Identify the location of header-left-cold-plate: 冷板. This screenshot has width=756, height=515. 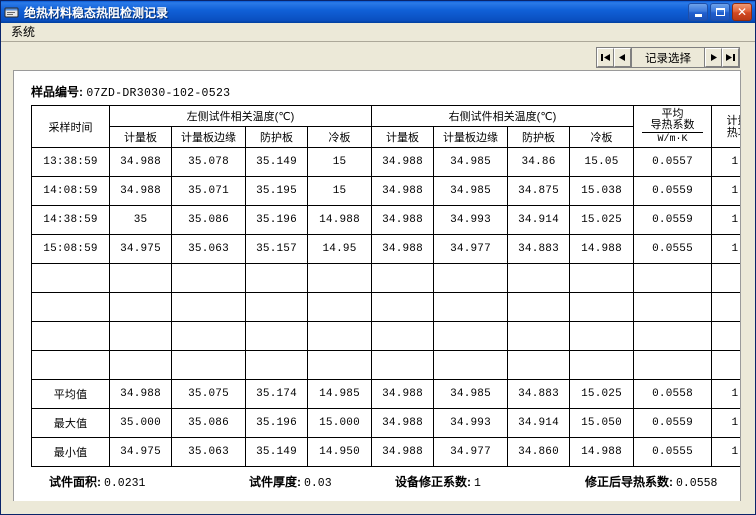
(339, 137).